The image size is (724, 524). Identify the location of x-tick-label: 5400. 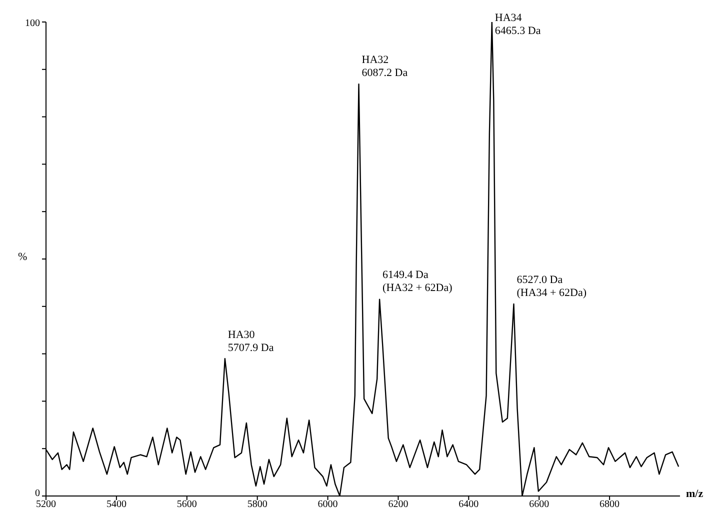
(116, 504).